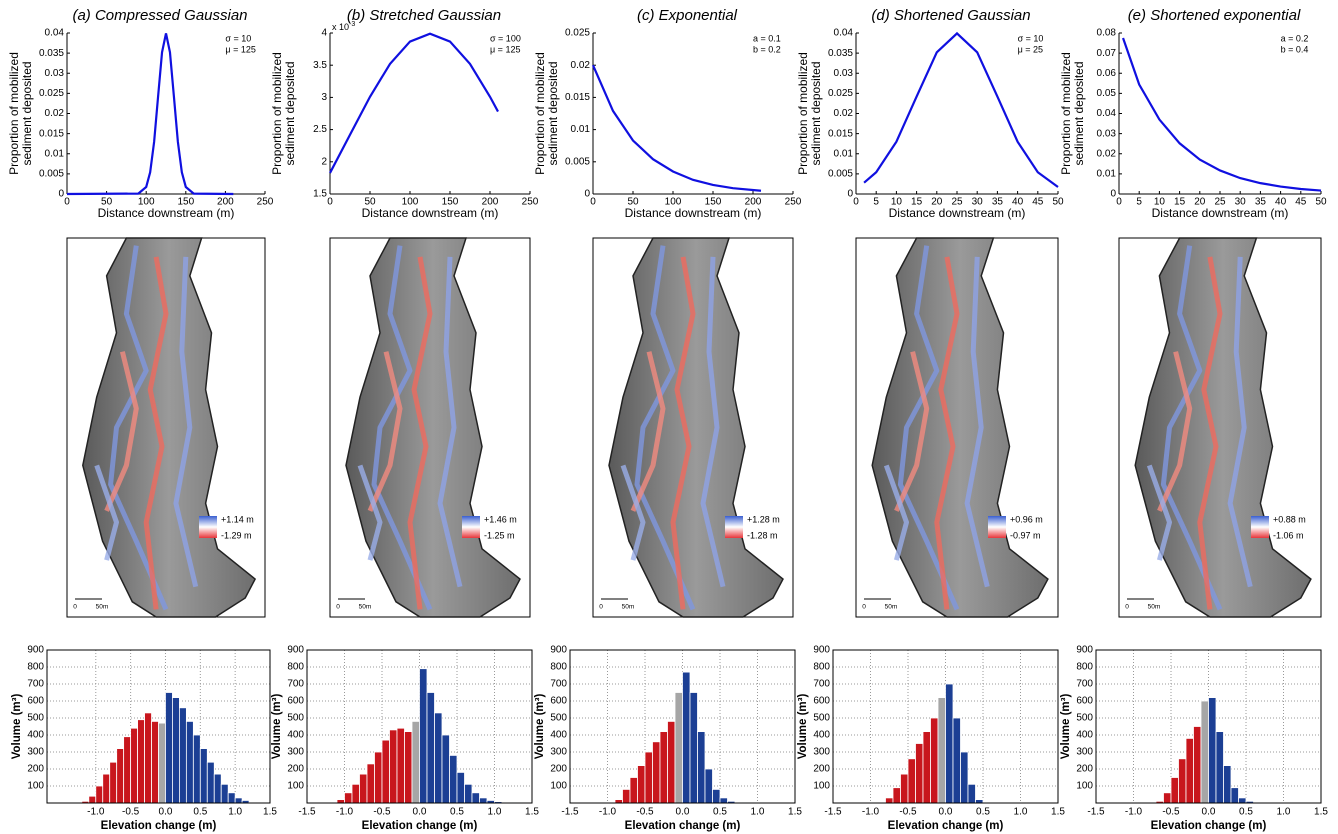 This screenshot has width=1338, height=834. Describe the element at coordinates (997, 527) in the screenshot. I see `legend-ramp` at that location.